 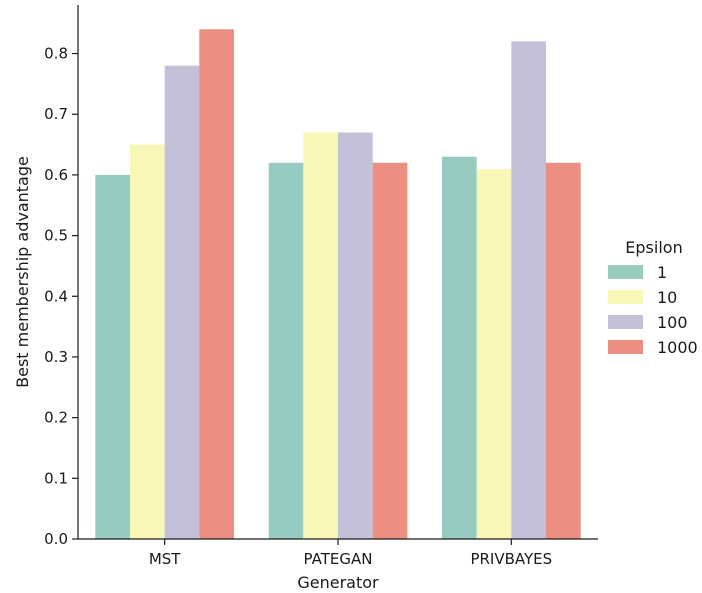 I want to click on x-tick-label: MST, so click(x=165, y=559).